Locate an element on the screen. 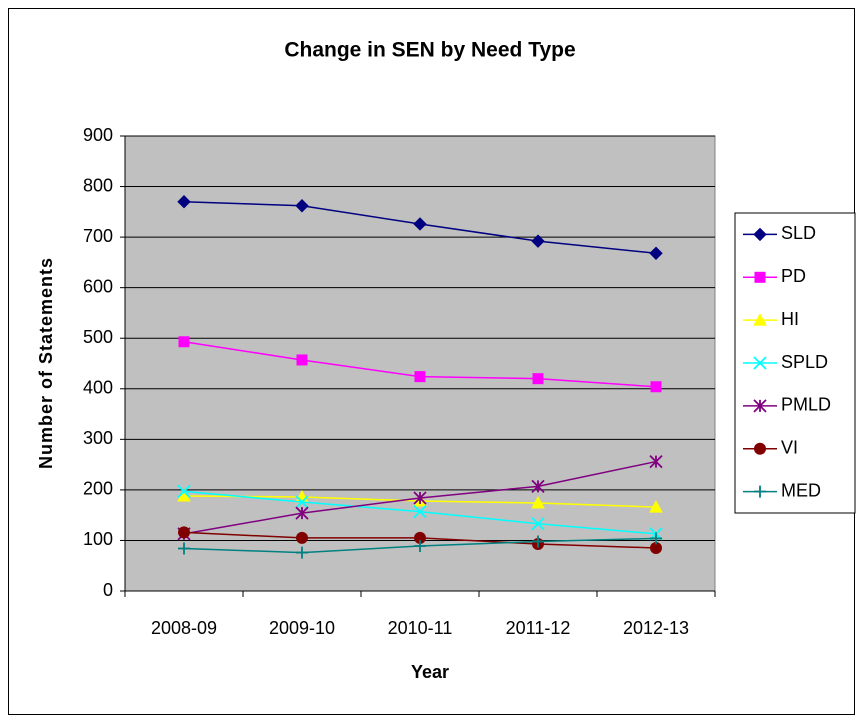  y-tick-label: 600 is located at coordinates (98, 286).